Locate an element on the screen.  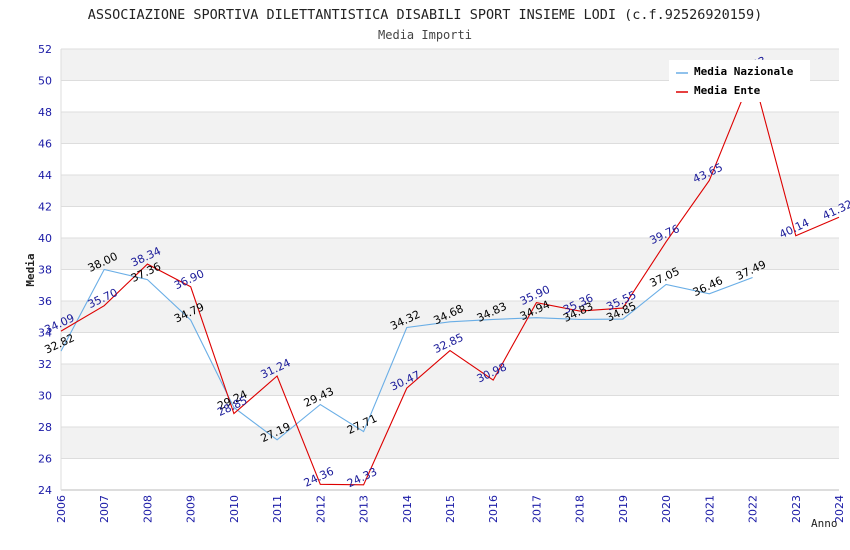
chart-subtitle: Media Importi is located at coordinates (425, 35).